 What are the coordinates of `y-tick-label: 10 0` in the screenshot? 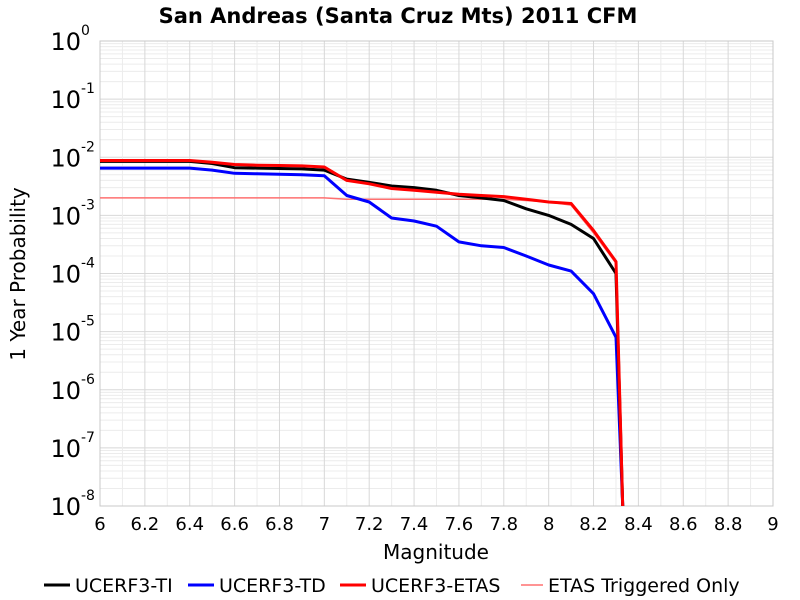 It's located at (69, 39).